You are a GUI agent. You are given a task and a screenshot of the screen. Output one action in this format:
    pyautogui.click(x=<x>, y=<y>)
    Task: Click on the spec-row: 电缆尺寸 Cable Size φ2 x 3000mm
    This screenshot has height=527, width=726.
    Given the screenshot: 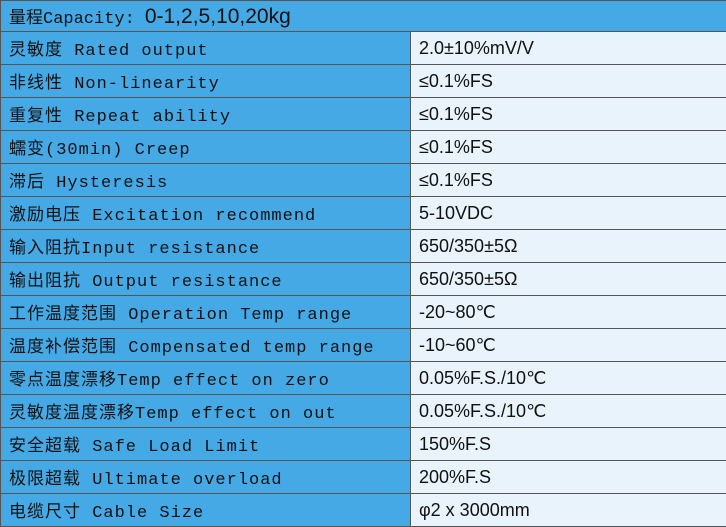 What is the action you would take?
    pyautogui.click(x=363, y=510)
    